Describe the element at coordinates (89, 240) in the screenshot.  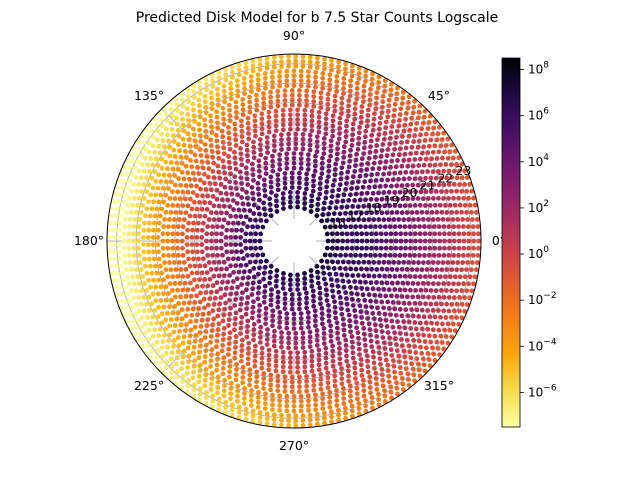
I see `angle-tick-label: 180°` at that location.